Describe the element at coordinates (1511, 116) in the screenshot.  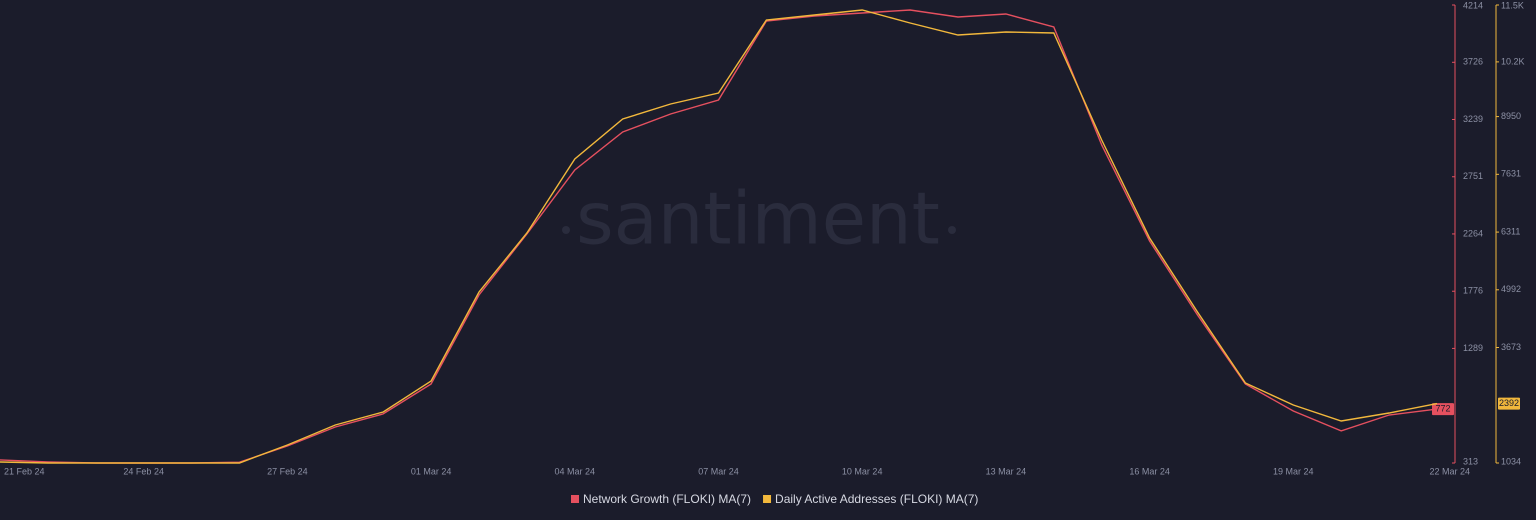
I see `y2-tick-label: 8950` at that location.